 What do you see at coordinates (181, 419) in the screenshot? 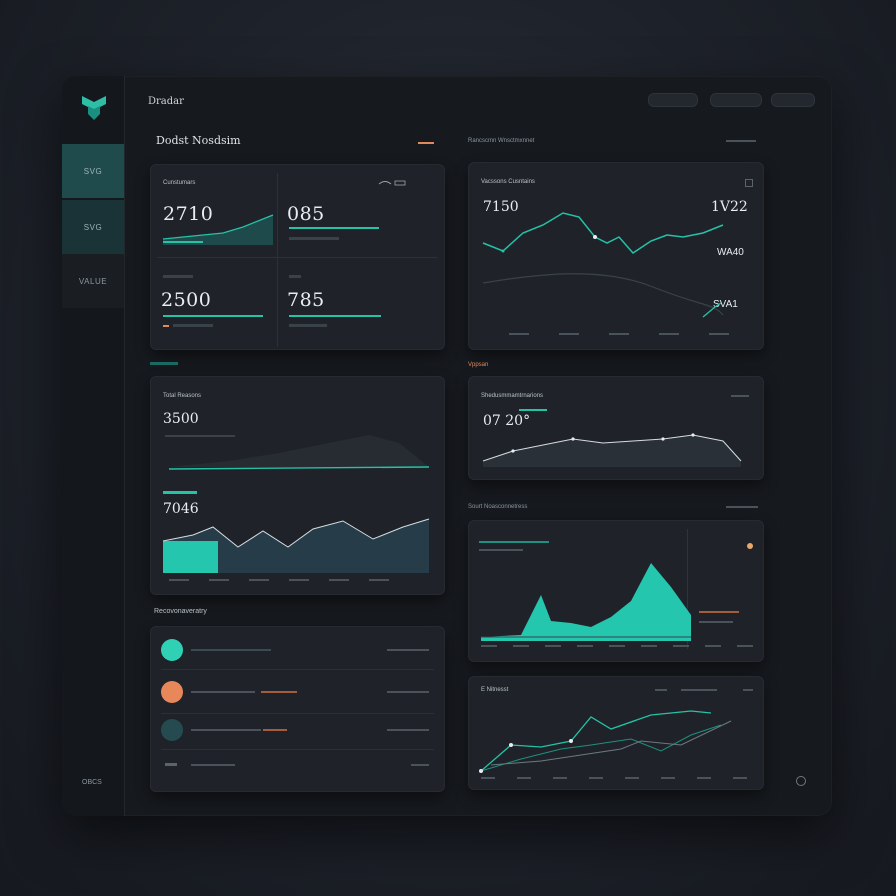
I see `trend-value-1: 3500` at bounding box center [181, 419].